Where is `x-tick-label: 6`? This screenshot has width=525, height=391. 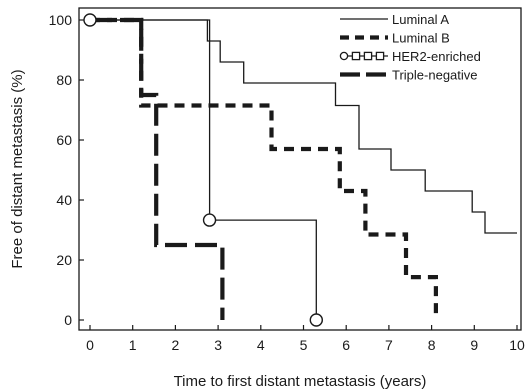
x-tick-label: 6 is located at coordinates (346, 345).